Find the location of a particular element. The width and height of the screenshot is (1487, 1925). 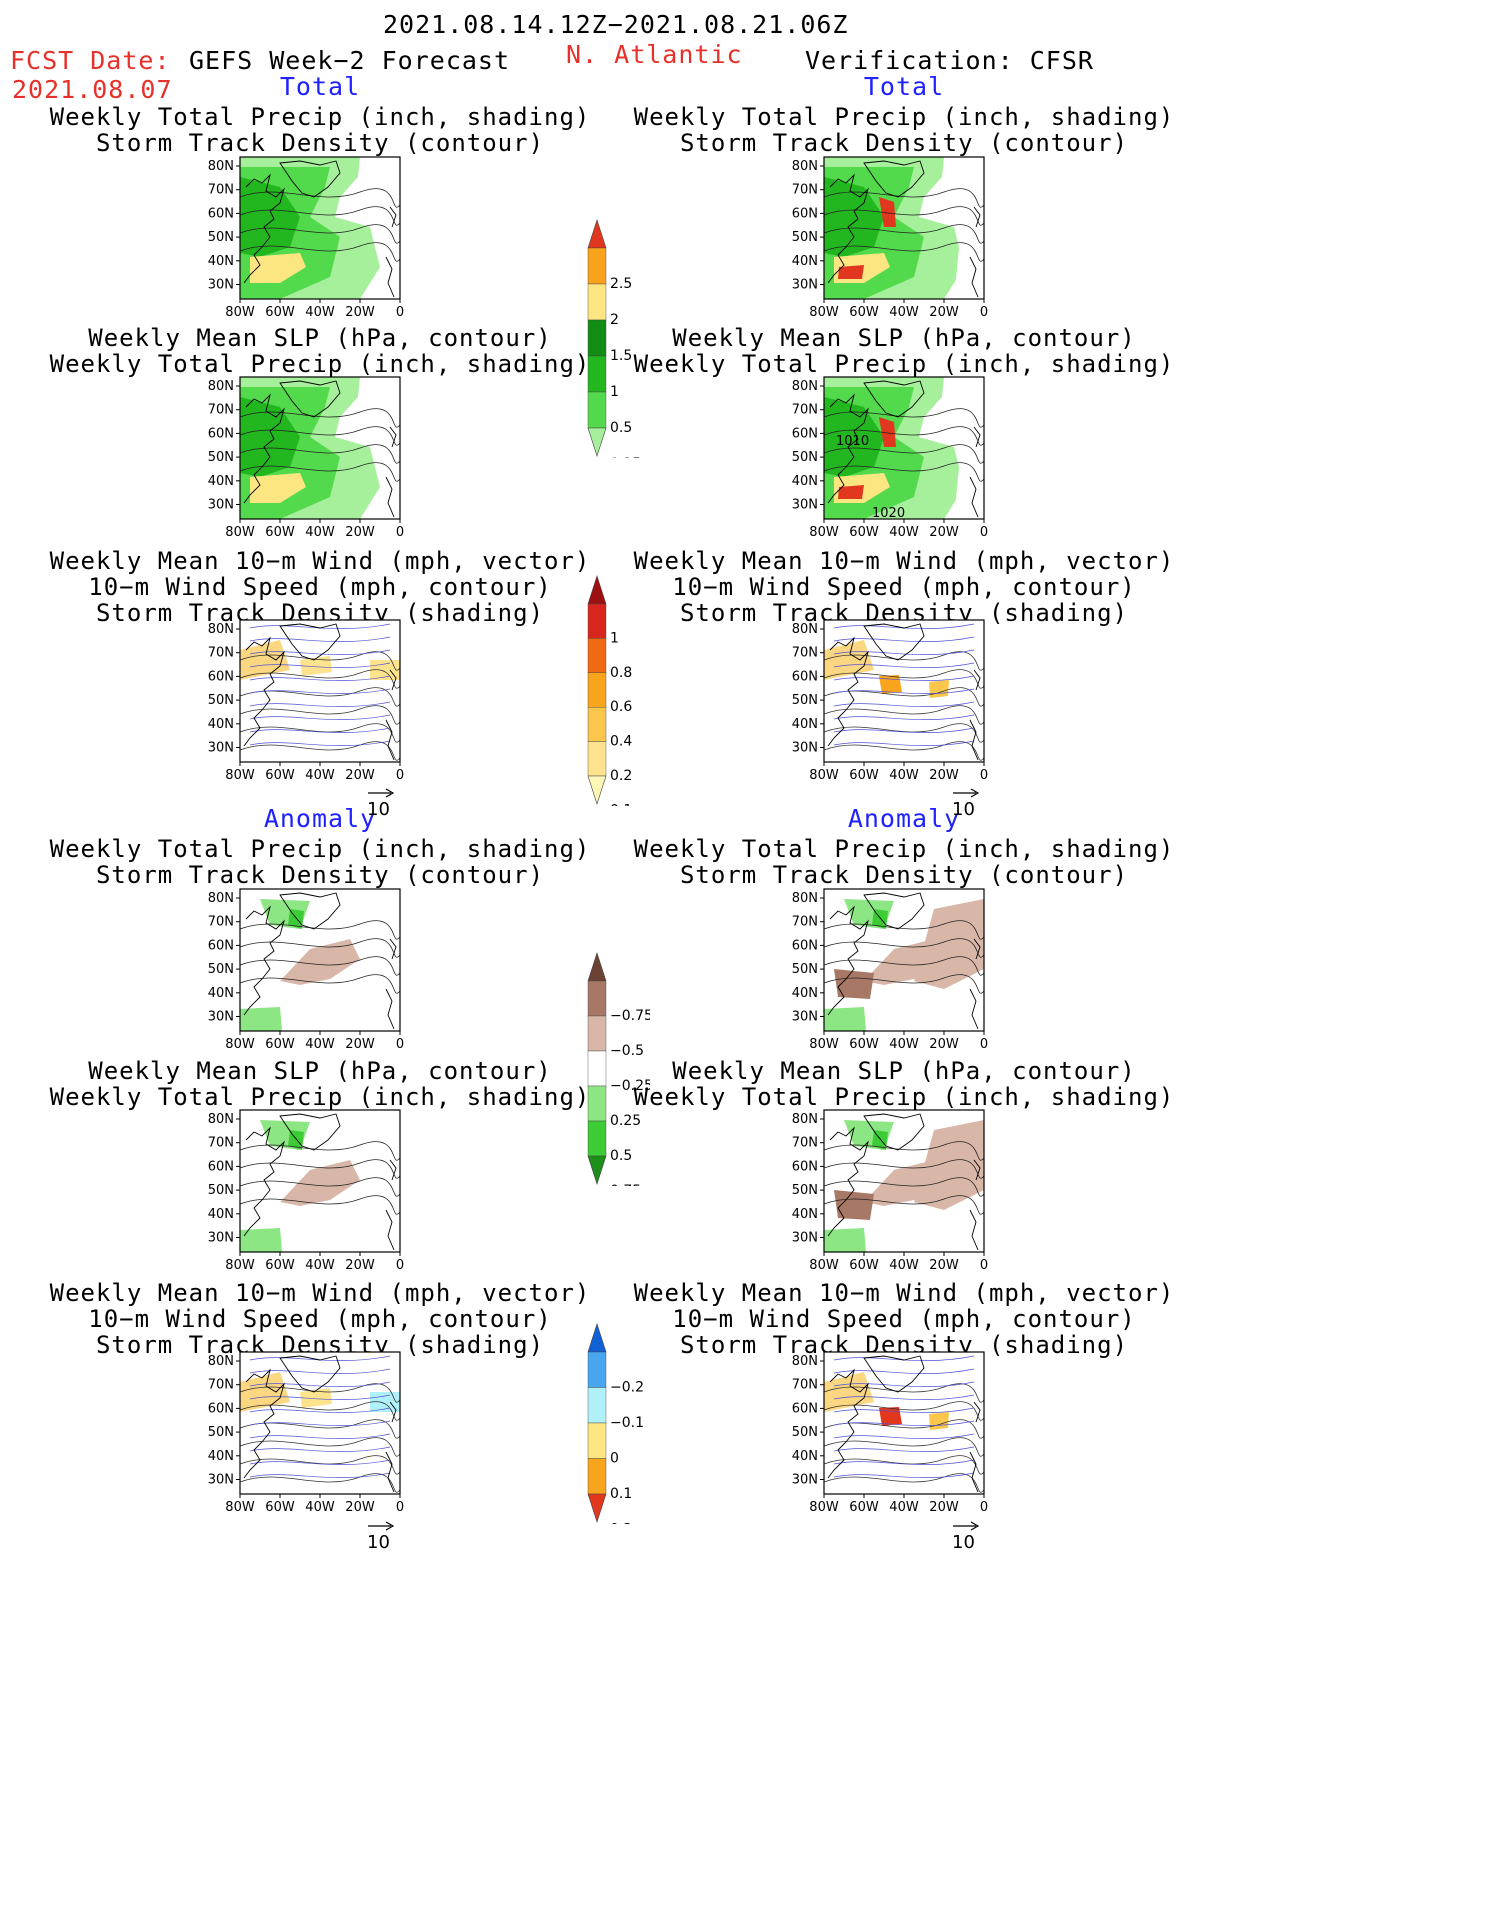

slp-contour-label: 1010 is located at coordinates (852, 441).